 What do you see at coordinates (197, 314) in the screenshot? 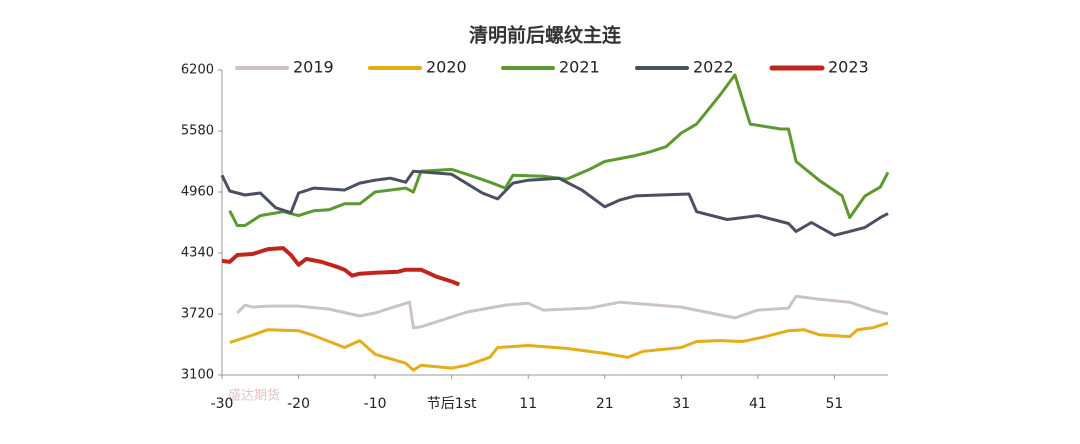
I see `y-tick-label: 3720` at bounding box center [197, 314].